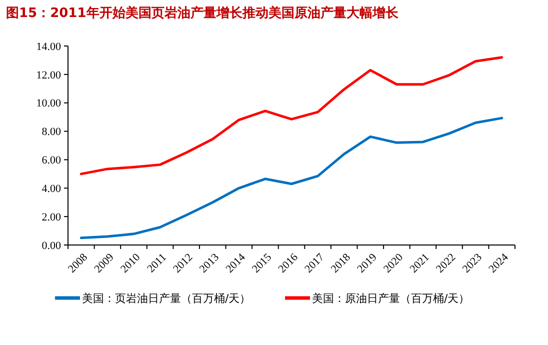 The width and height of the screenshot is (548, 345). Describe the element at coordinates (157, 263) in the screenshot. I see `x-tick-label: 2011` at that location.